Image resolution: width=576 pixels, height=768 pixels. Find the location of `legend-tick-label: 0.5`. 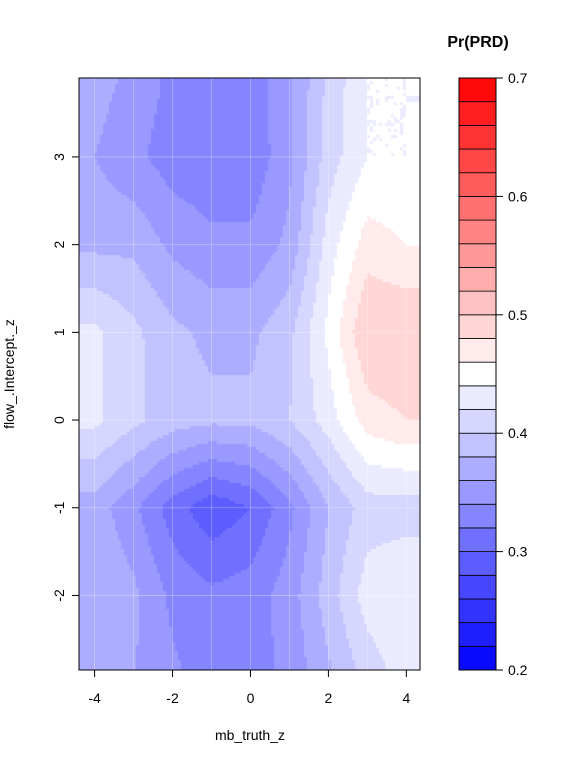

legend-tick-label: 0.5 is located at coordinates (518, 315).